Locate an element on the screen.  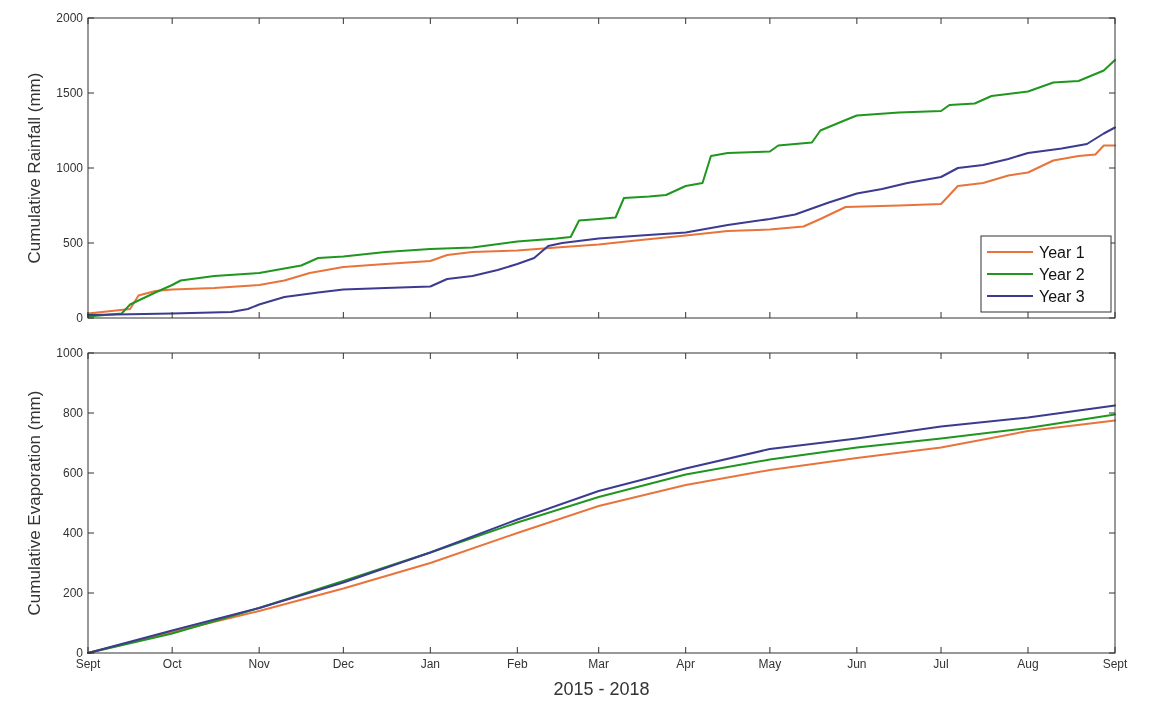
x-tick-label: Apr is located at coordinates (686, 664).